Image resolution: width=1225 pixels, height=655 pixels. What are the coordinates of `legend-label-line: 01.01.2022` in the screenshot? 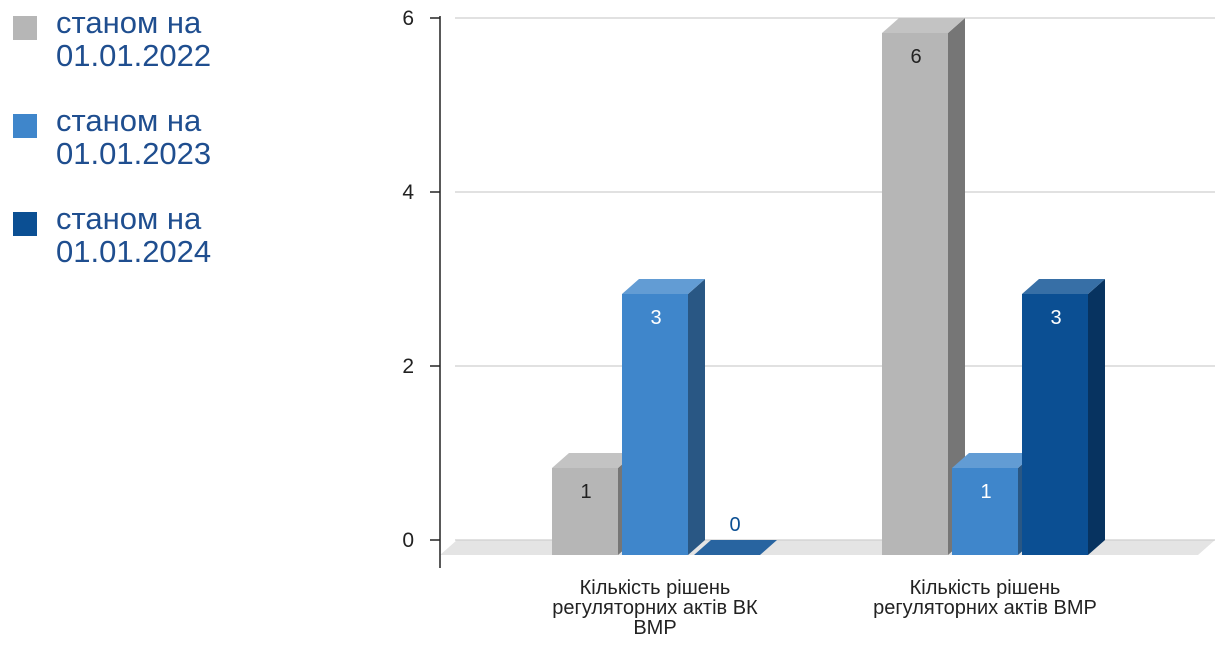 It's located at (134, 55).